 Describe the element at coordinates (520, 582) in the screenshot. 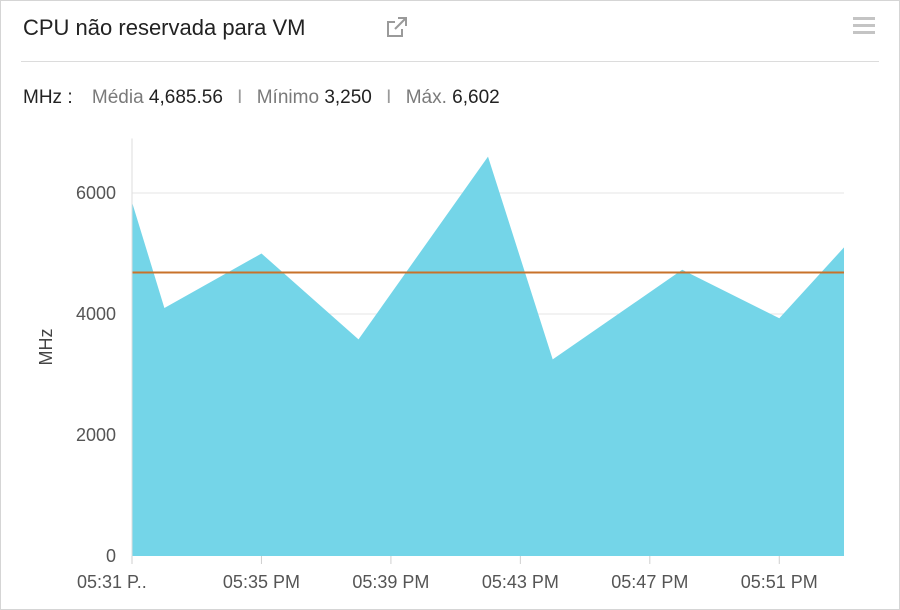

I see `x-tick-label: 05:43 PM` at that location.